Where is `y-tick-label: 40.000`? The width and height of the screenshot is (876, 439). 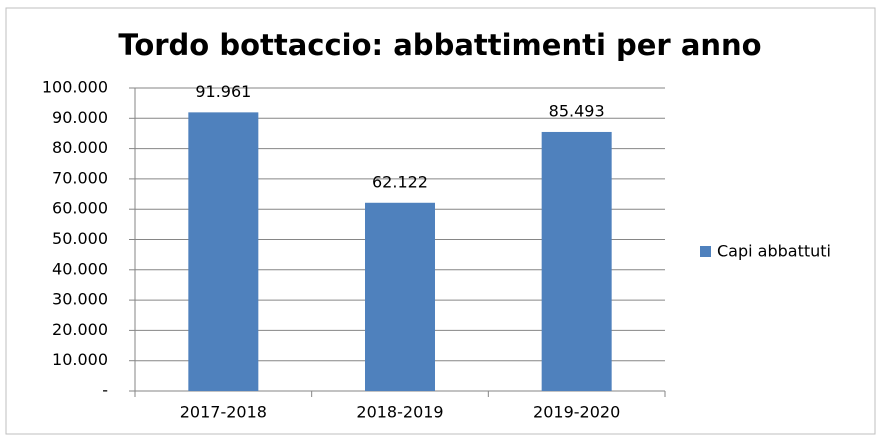 y-tick-label: 40.000 is located at coordinates (80, 268).